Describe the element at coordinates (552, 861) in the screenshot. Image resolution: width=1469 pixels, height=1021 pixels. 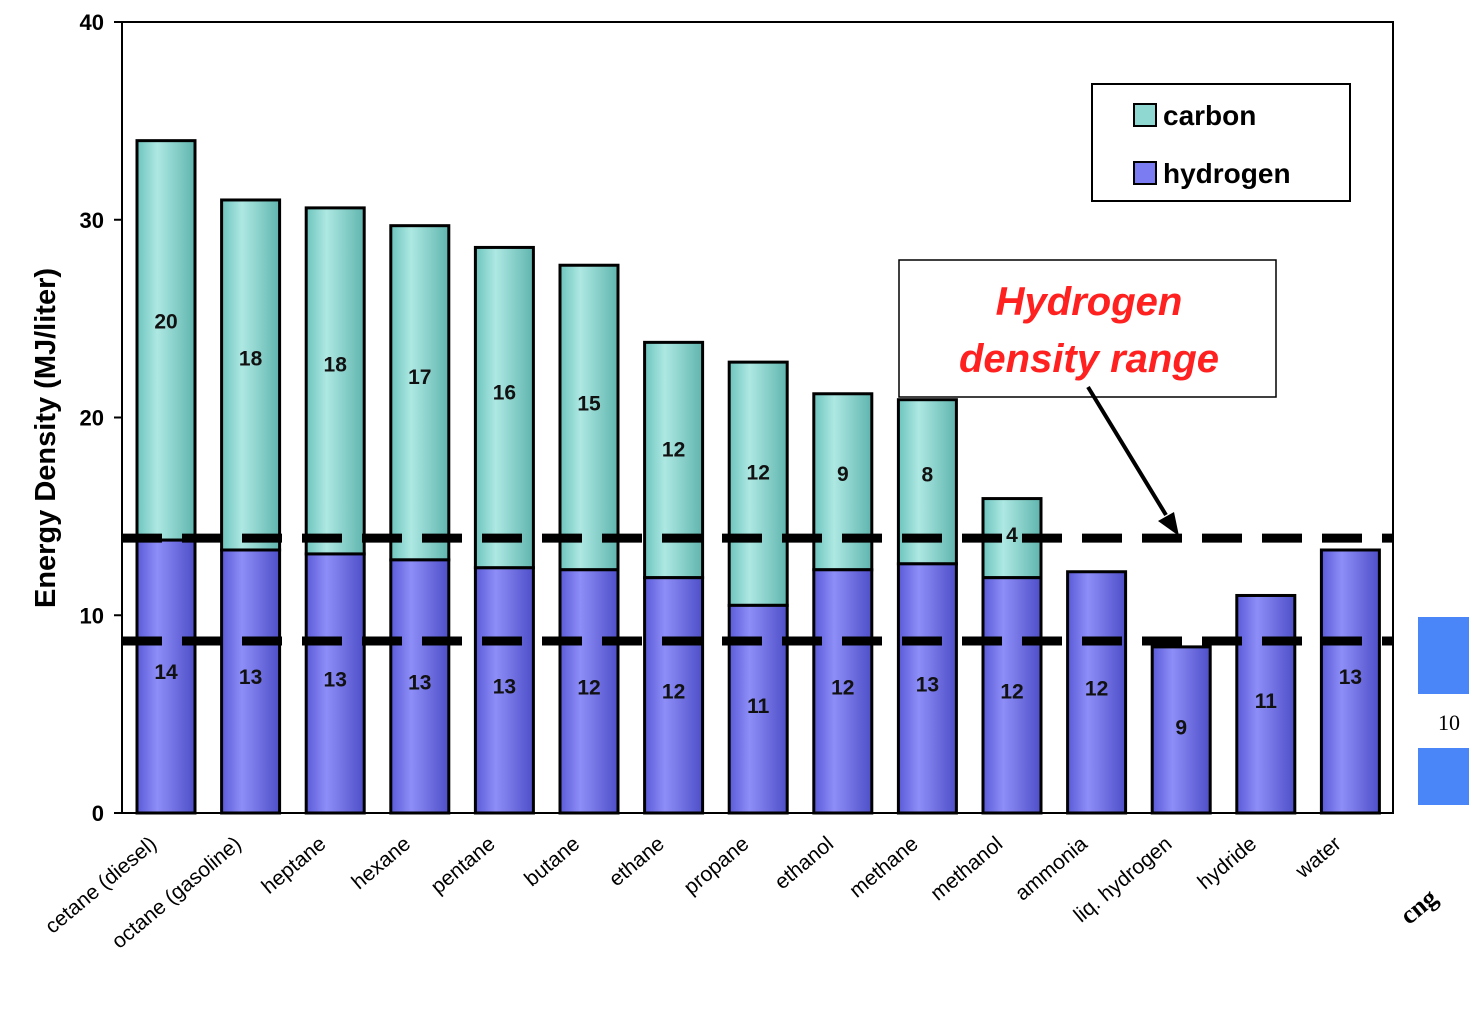
I see `x-tick-label: butane` at that location.